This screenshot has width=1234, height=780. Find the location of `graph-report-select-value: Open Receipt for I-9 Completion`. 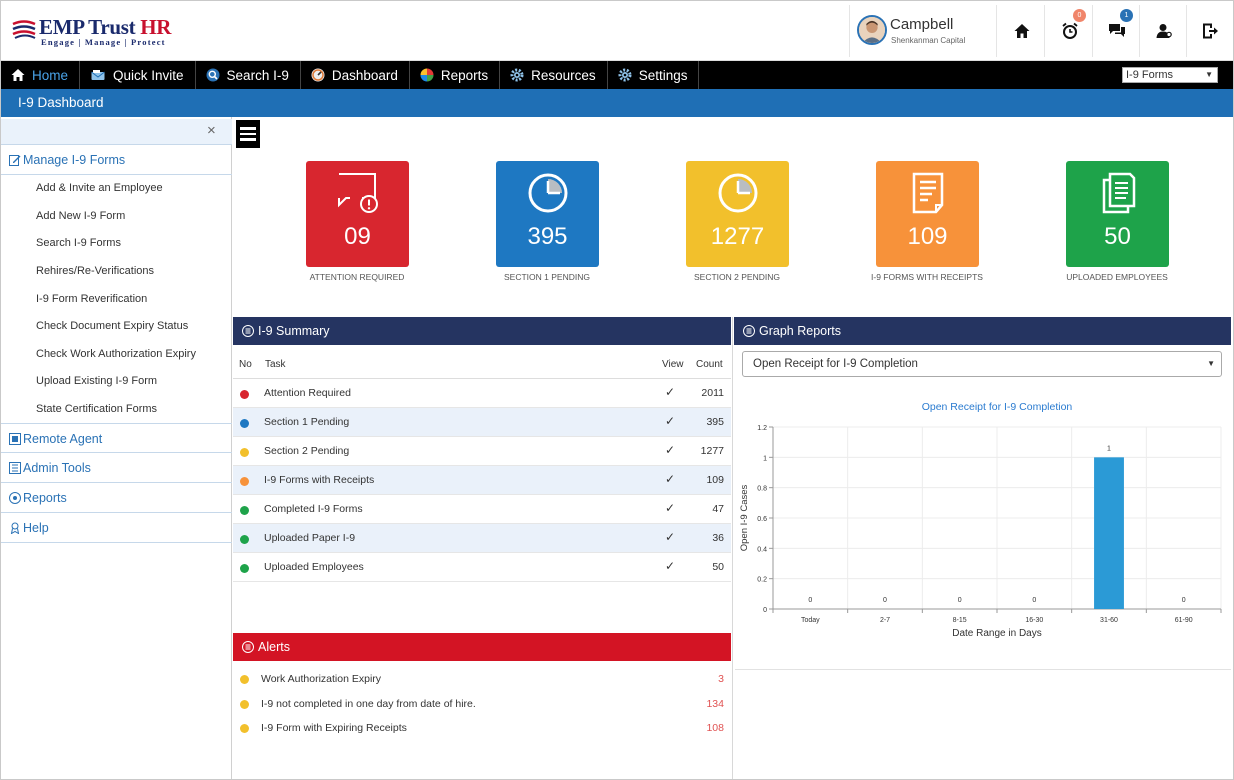

graph-report-select-value: Open Receipt for I-9 Completion is located at coordinates (835, 364).